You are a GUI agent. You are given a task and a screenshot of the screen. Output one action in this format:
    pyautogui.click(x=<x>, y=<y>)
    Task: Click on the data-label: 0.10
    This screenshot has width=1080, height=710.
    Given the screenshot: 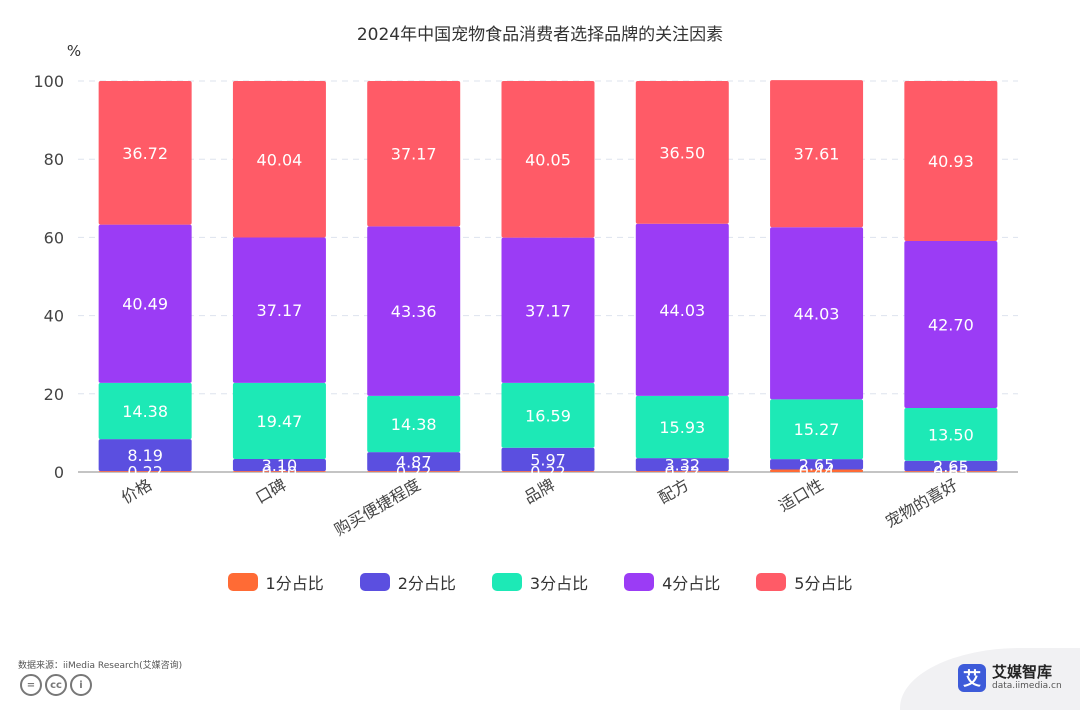 What is the action you would take?
    pyautogui.click(x=280, y=472)
    